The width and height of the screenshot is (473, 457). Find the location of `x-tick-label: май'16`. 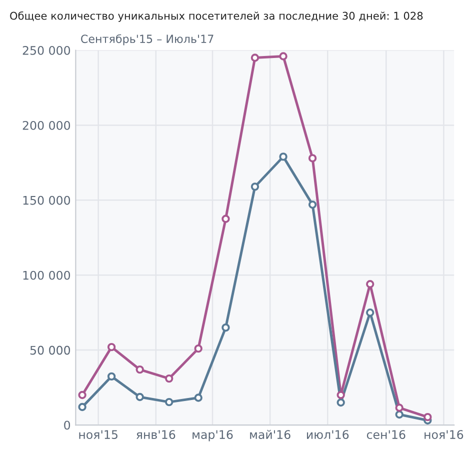

x-tick-label: май'16 is located at coordinates (270, 435).